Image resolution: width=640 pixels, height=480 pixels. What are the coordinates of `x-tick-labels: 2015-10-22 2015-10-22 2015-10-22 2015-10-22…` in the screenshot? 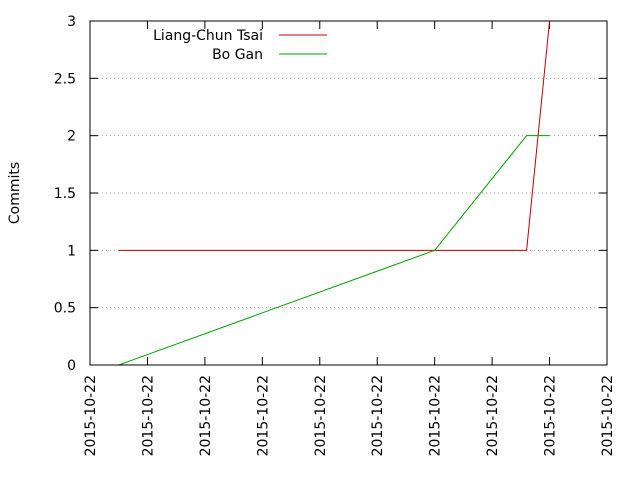 It's located at (349, 415).